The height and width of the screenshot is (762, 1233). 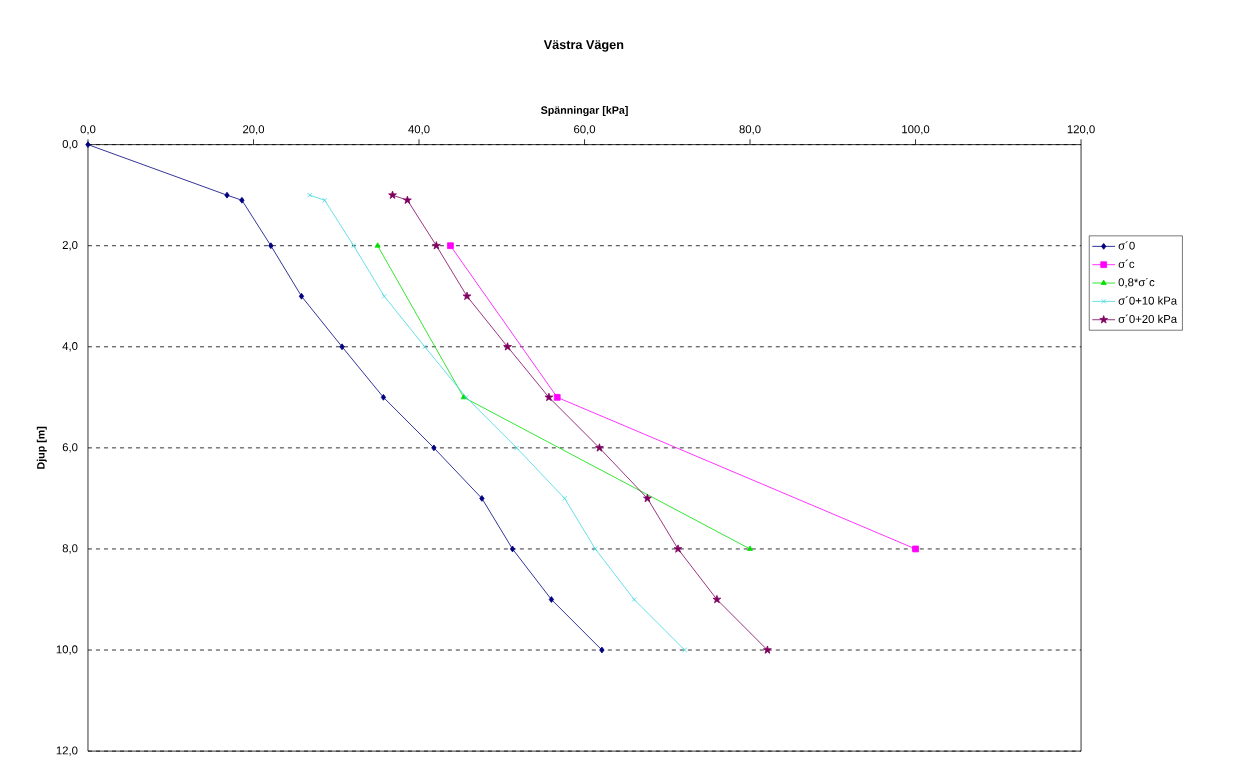 What do you see at coordinates (70, 448) in the screenshot?
I see `y-tick-label: 6,0` at bounding box center [70, 448].